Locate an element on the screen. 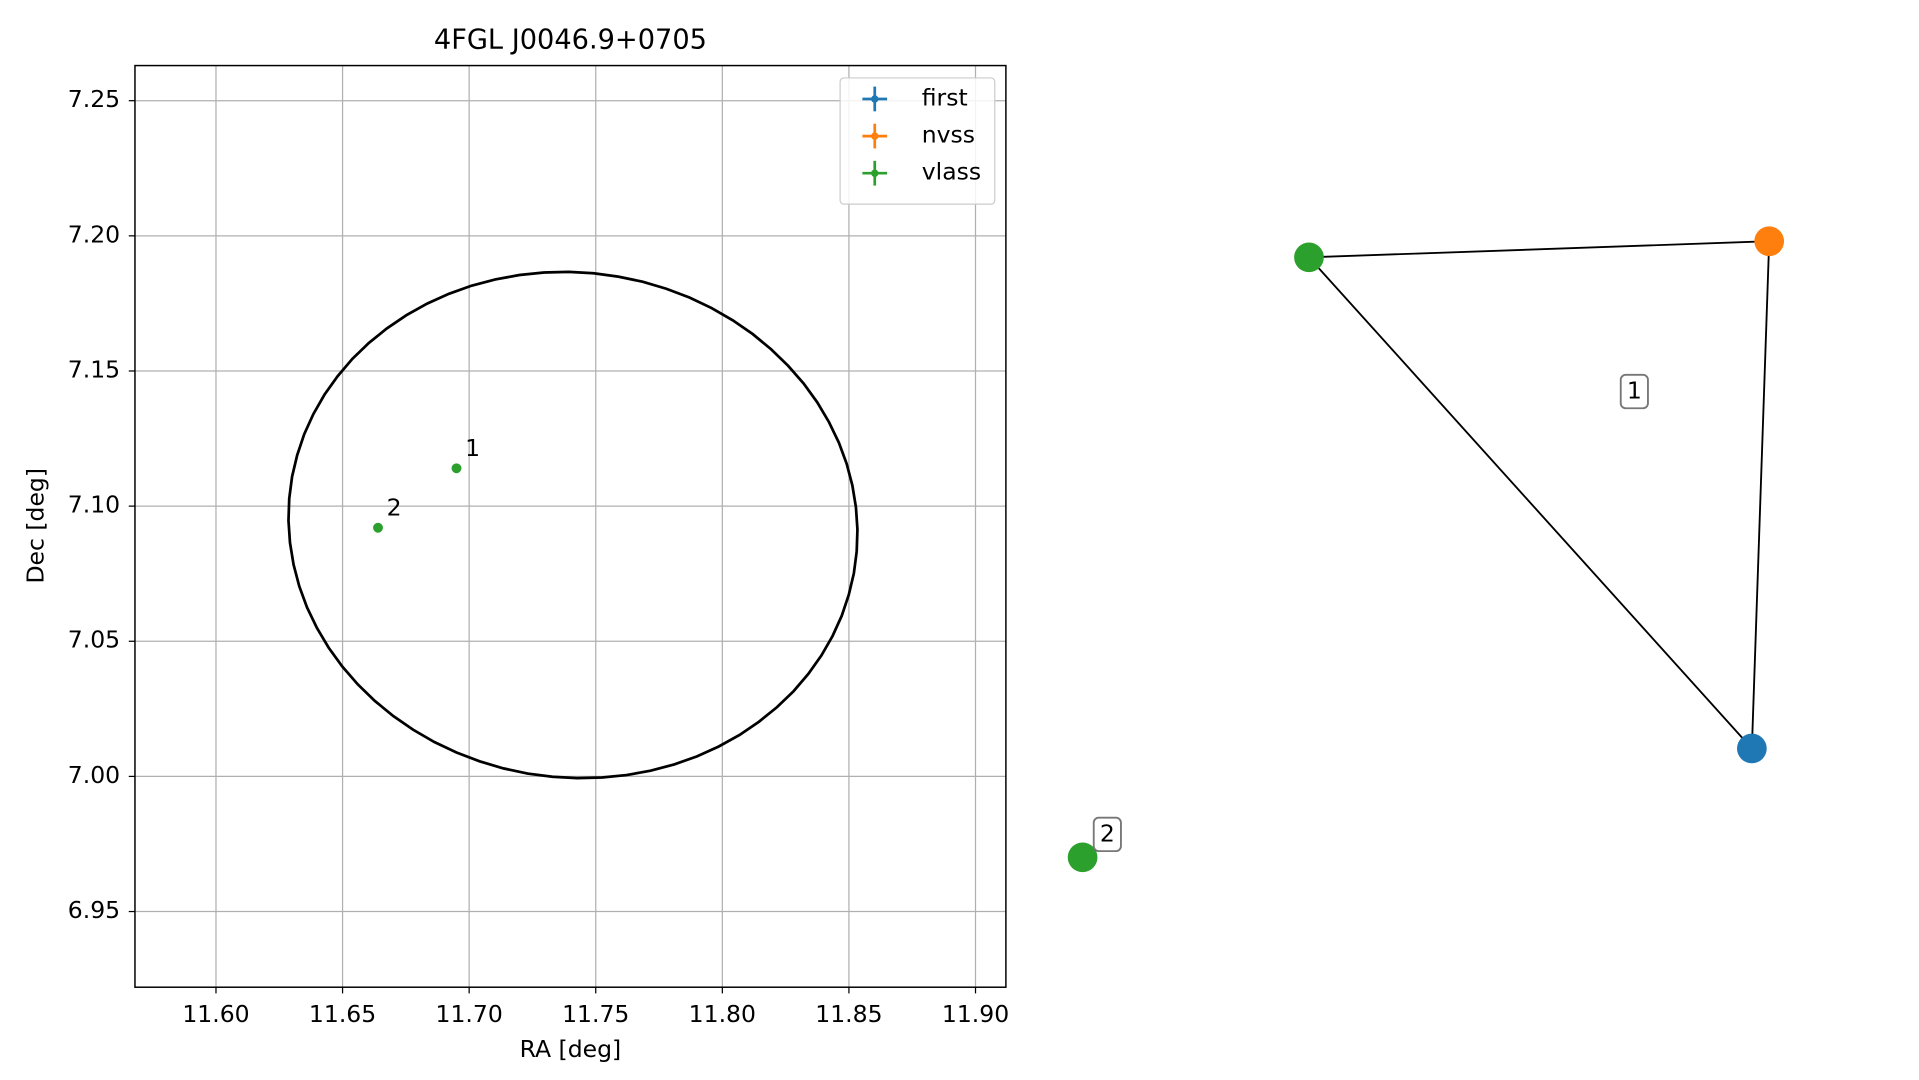 This screenshot has height=1080, width=1919. x-tick-label: 11.70 is located at coordinates (469, 1014).